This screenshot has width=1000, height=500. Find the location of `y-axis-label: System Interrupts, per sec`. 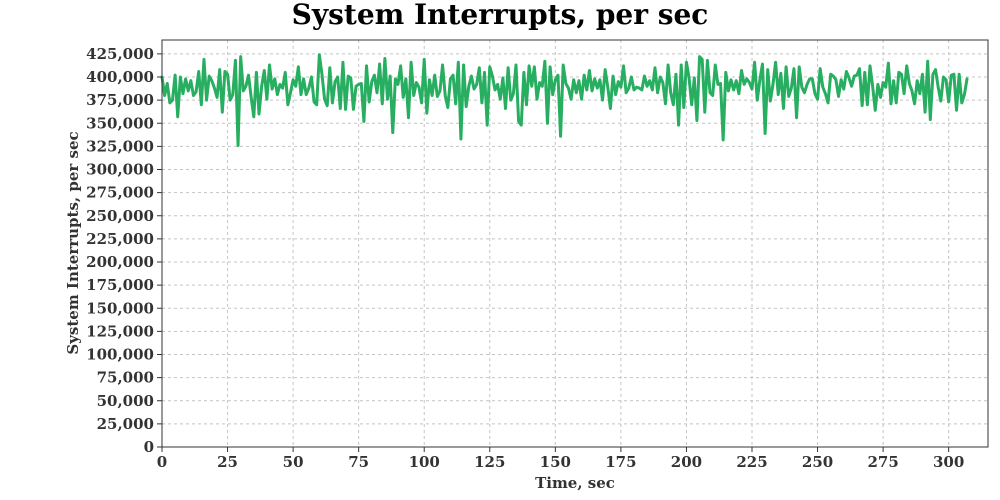

y-axis-label: System Interrupts, per sec is located at coordinates (73, 242).